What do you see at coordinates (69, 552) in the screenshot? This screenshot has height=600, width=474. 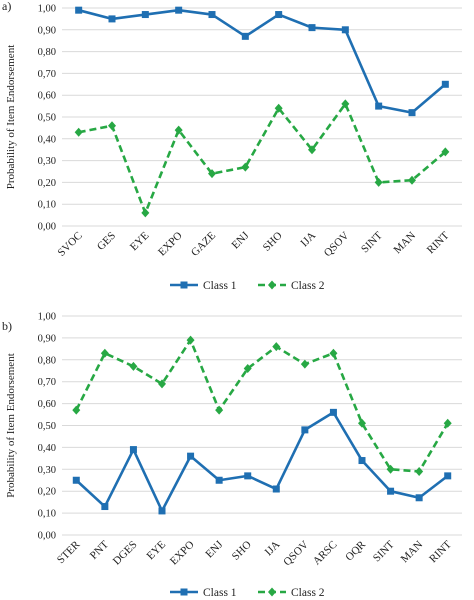 I see `x-tick-label: STER` at bounding box center [69, 552].